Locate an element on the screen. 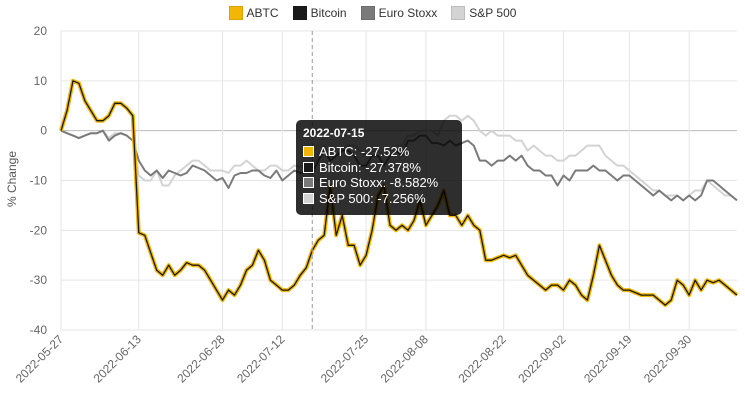  legend-label-abtc: ABTC is located at coordinates (262, 13).